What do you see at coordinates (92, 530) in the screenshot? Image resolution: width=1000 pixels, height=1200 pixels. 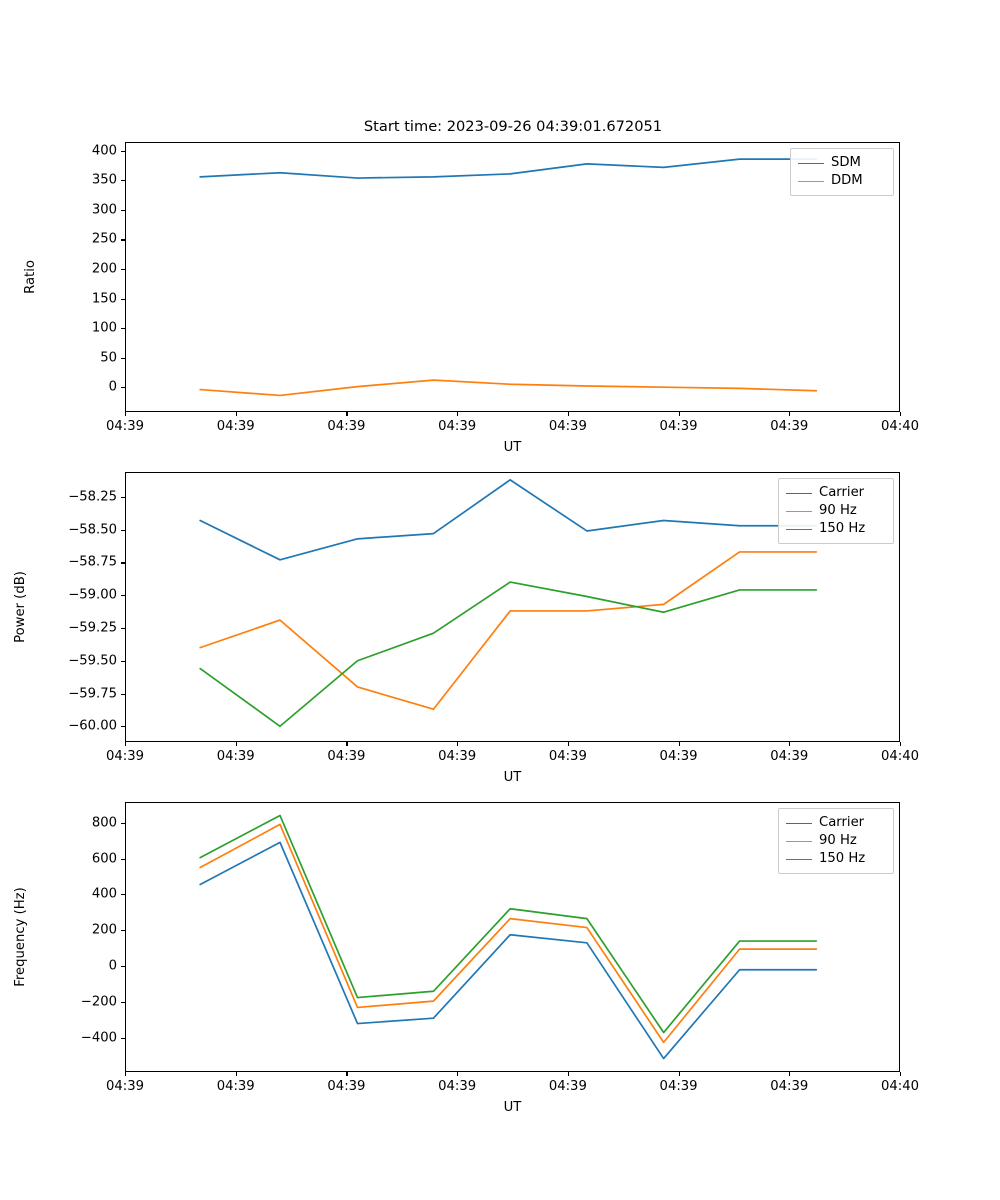 I see `y-tick-label: −58.50` at bounding box center [92, 530].